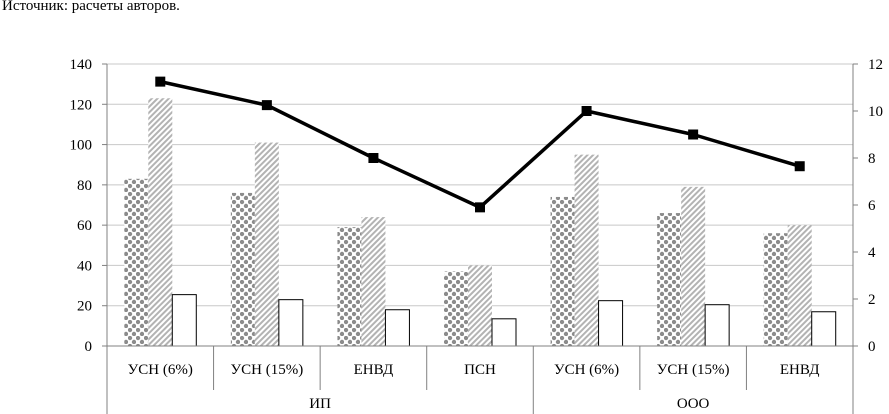 This screenshot has height=414, width=889. What do you see at coordinates (84, 186) in the screenshot?
I see `left-tick-label: 80` at bounding box center [84, 186].